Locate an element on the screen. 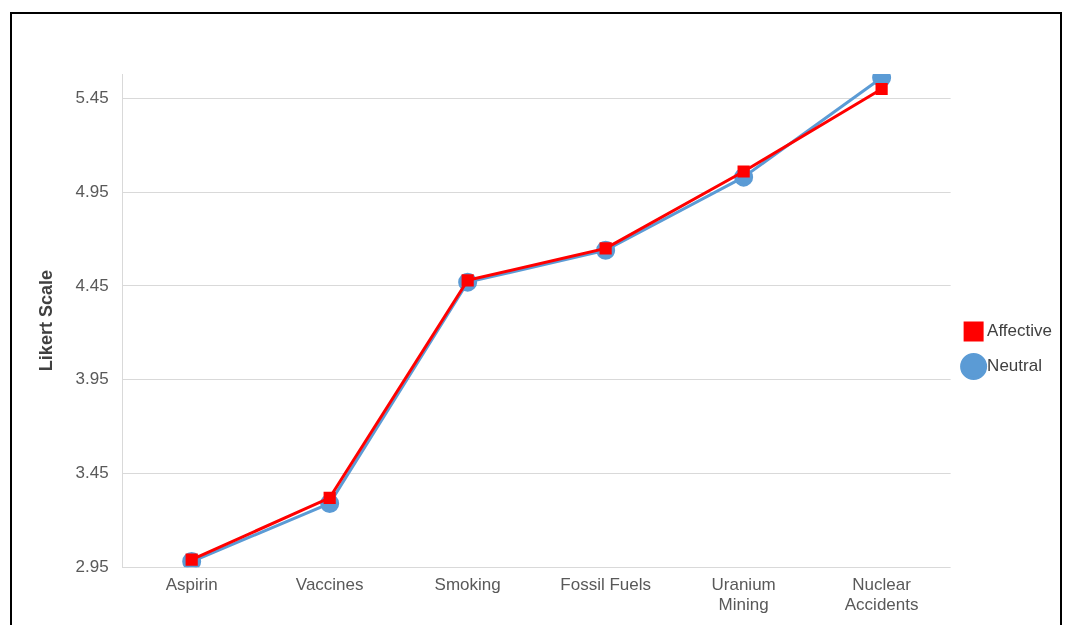 Image resolution: width=1068 pixels, height=625 pixels. x-tick-label: Uranium Mining is located at coordinates (743, 595).